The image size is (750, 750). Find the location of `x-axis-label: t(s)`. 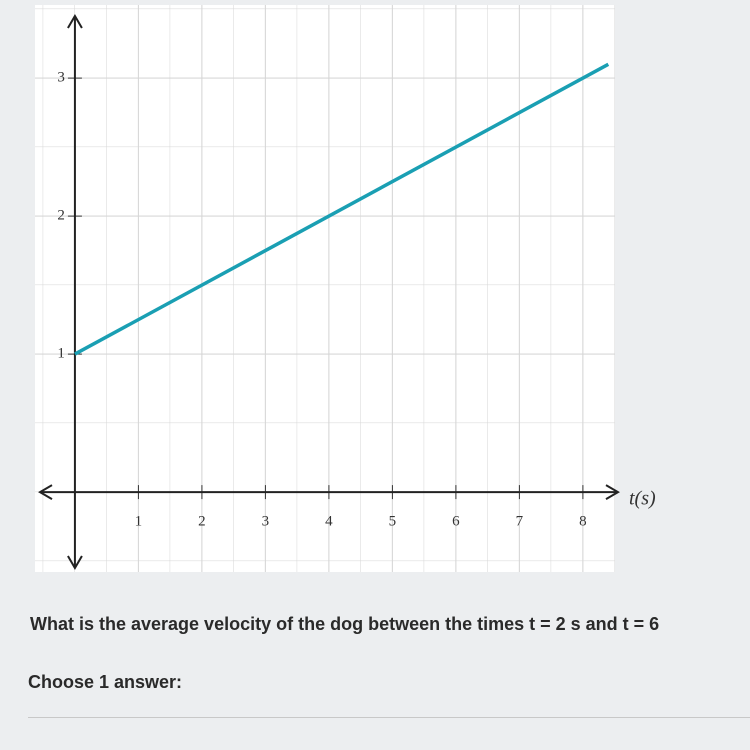

x-axis-label: t(s) is located at coordinates (642, 499).